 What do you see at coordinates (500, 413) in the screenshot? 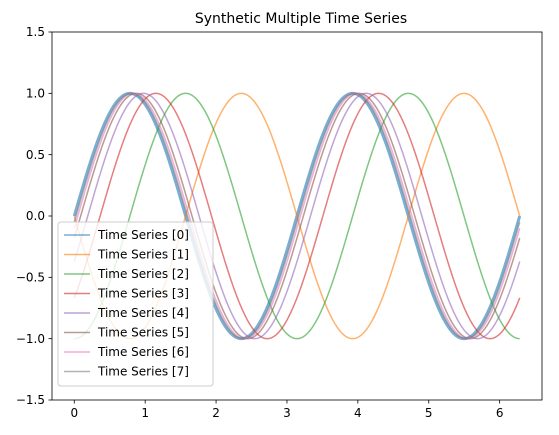
I see `x-tick-label: 6` at bounding box center [500, 413].